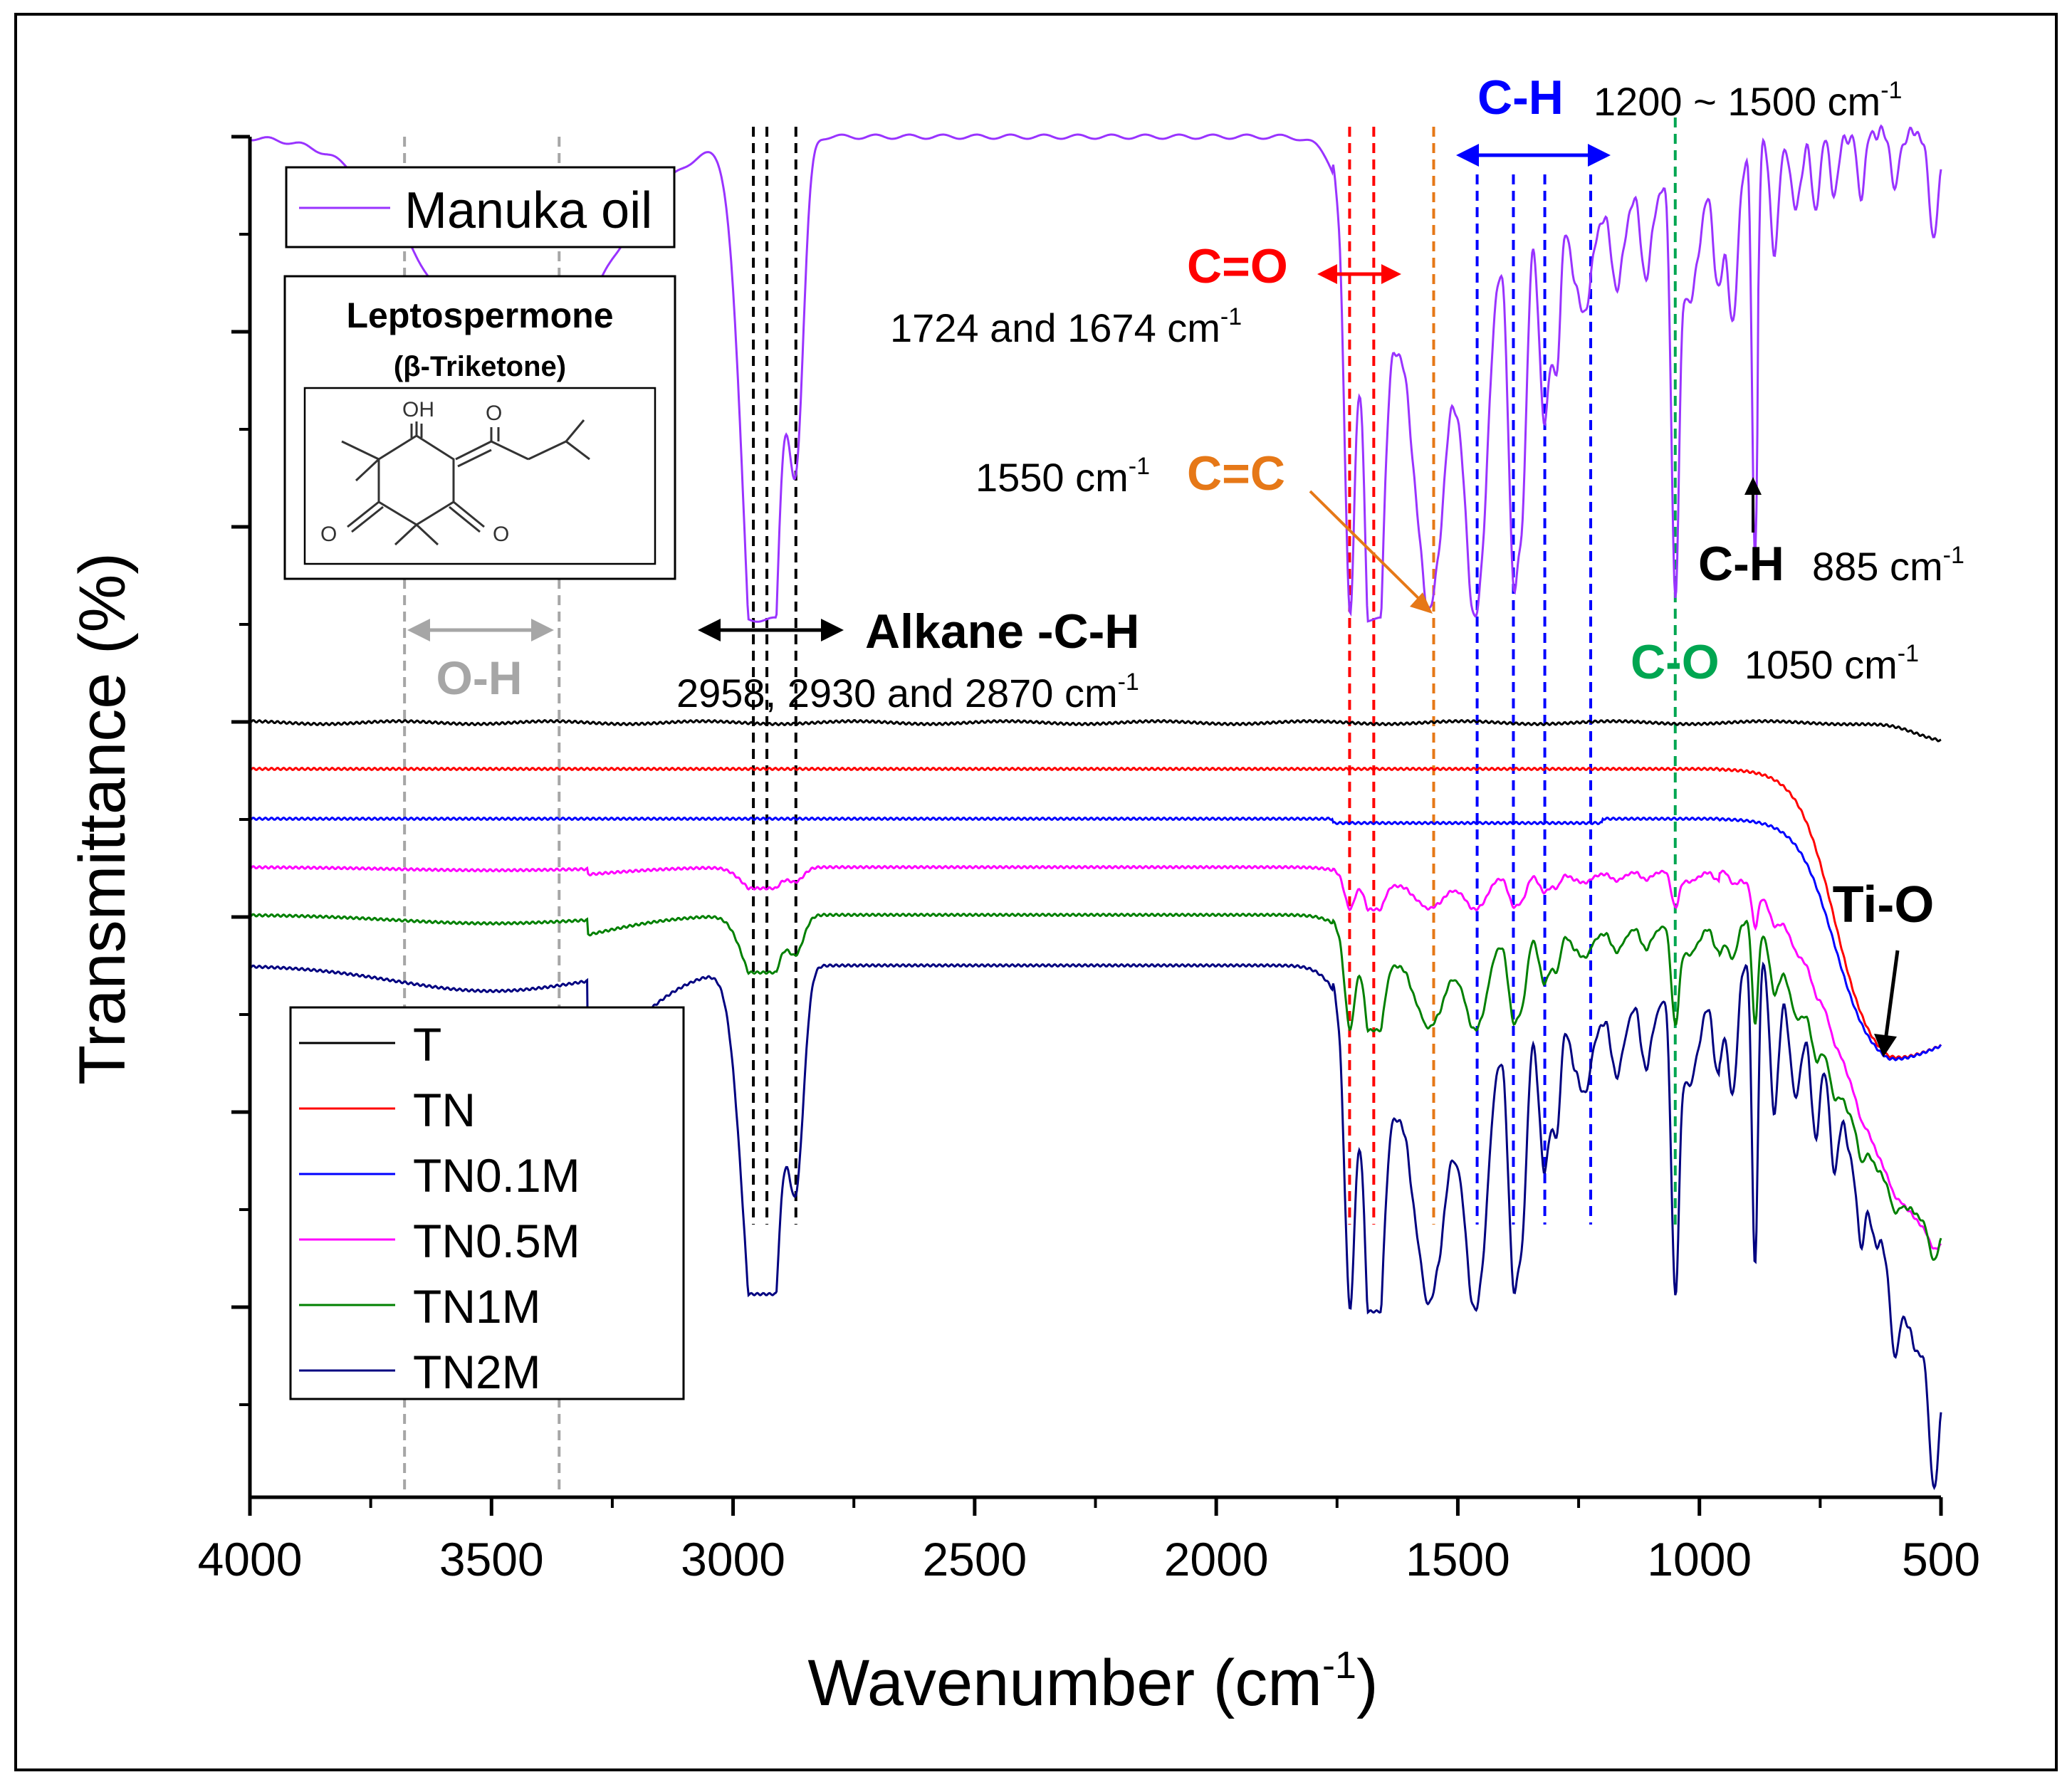  What do you see at coordinates (832, 630) in the screenshot?
I see `alkane-arrowhead-right` at bounding box center [832, 630].